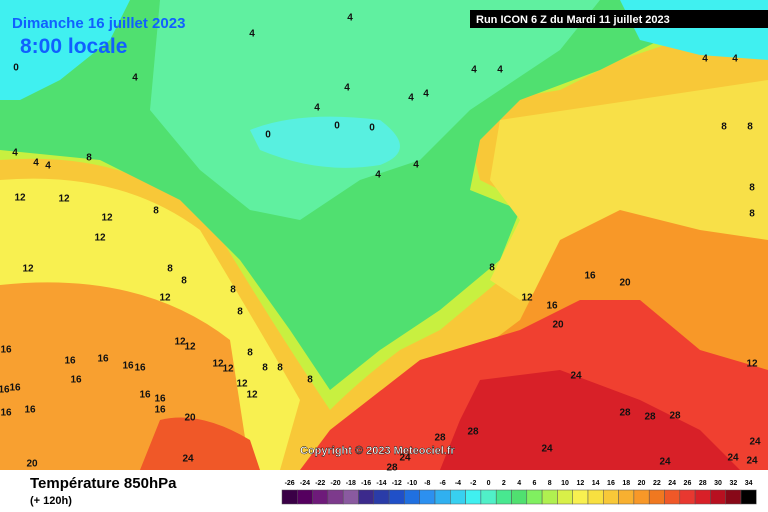 This screenshot has width=768, height=512. I want to click on legend-tick-label: 8, so click(550, 483).